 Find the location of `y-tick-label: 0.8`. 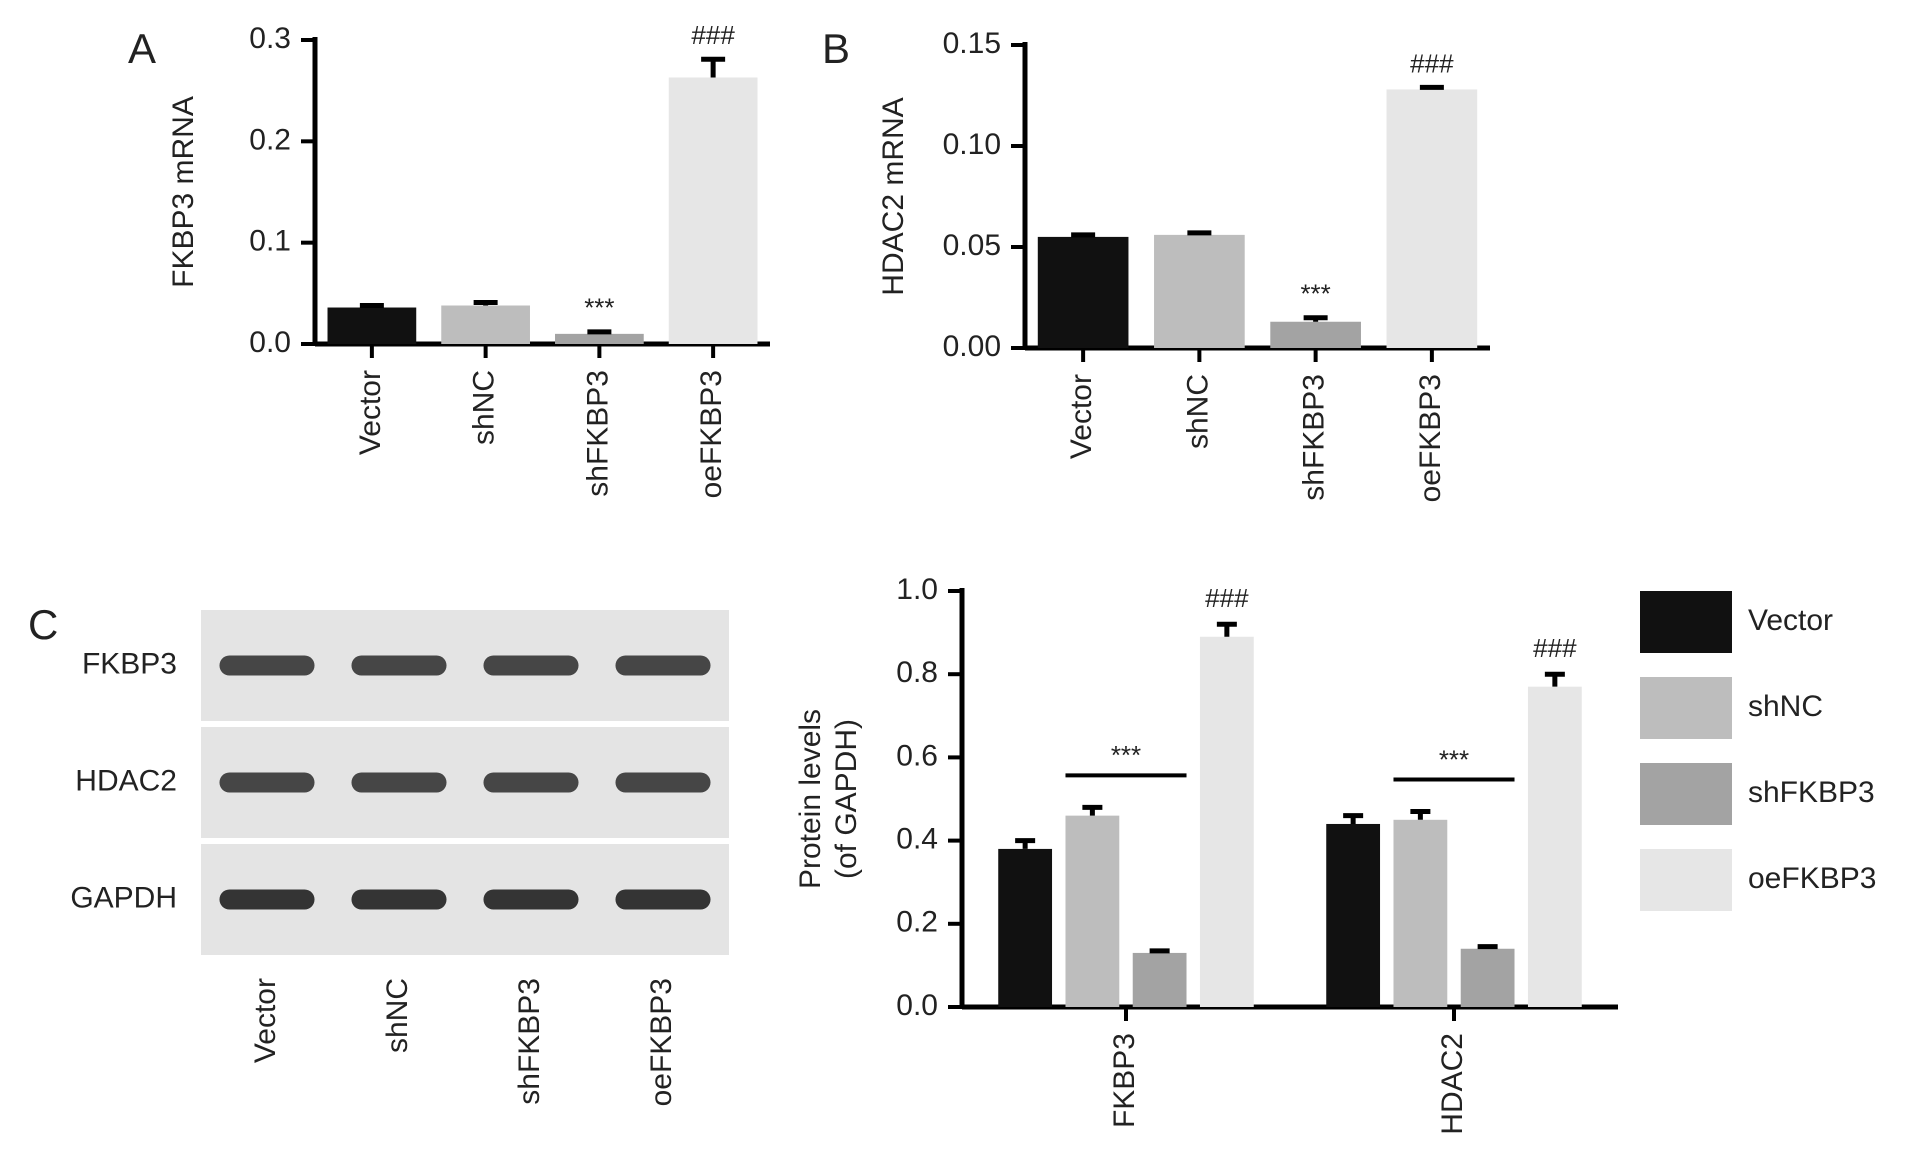

y-tick-label: 0.8 is located at coordinates (917, 672).